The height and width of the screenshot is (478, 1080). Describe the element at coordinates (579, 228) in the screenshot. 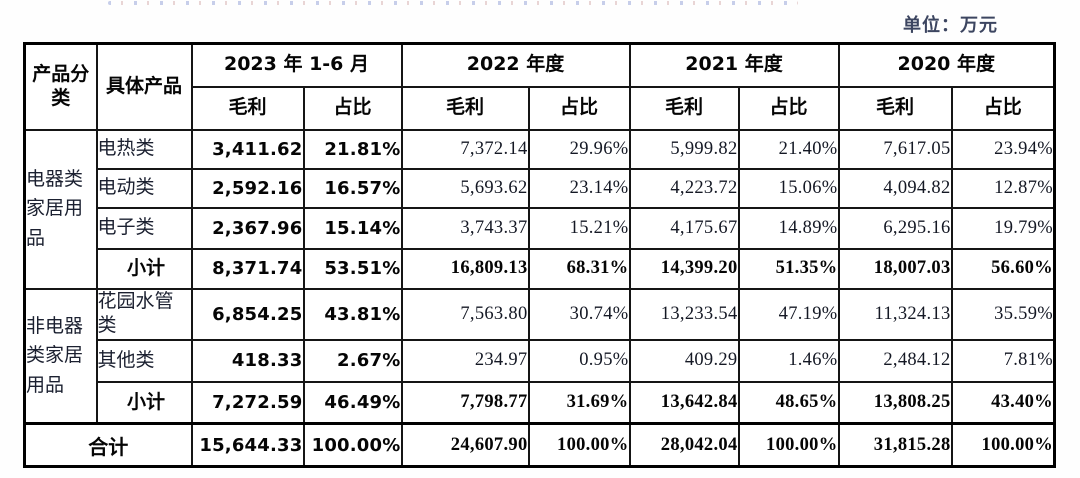

I see `cell-value: 15.21%` at that location.